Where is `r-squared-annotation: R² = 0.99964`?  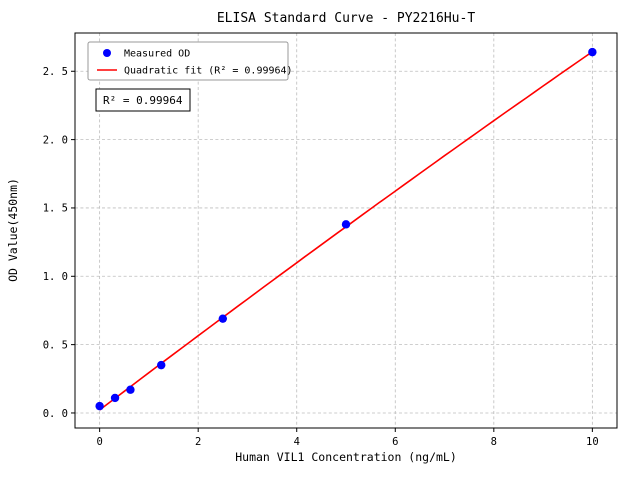
r-squared-annotation: R² = 0.99964 is located at coordinates (143, 100).